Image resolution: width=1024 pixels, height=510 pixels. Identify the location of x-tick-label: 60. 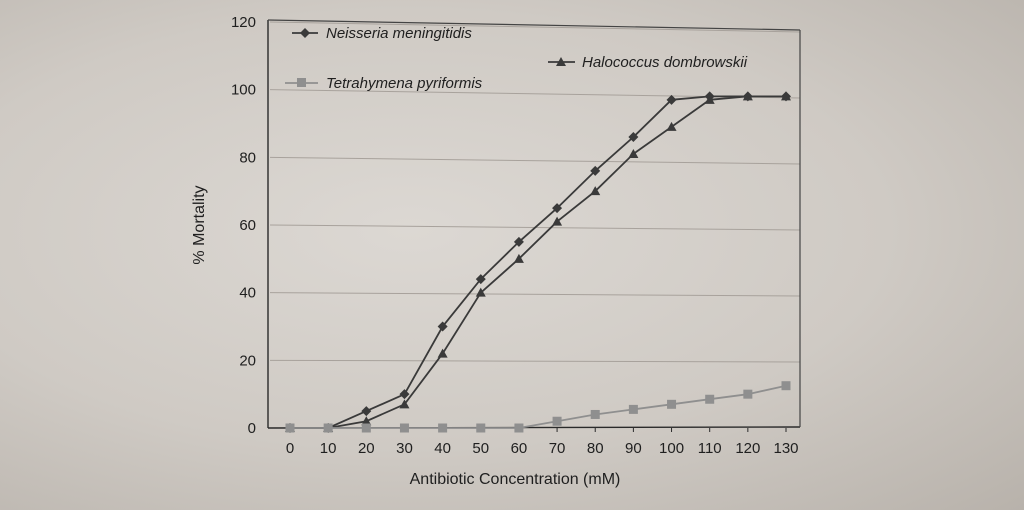
(519, 448).